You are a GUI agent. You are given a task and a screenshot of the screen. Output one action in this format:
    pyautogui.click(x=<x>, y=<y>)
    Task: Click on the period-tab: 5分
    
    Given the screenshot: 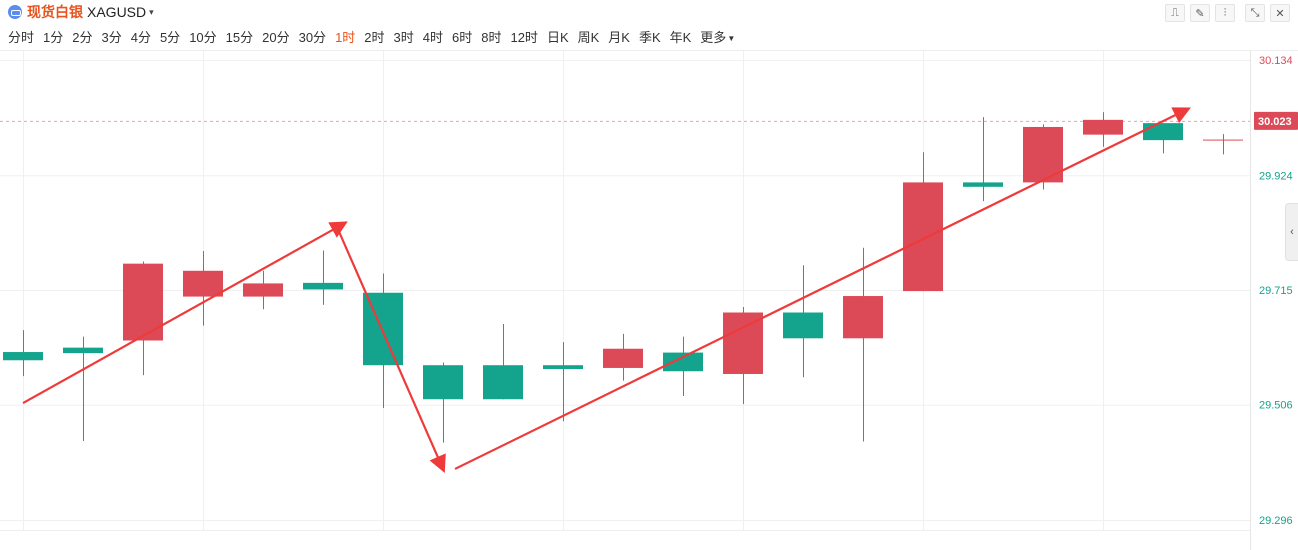 What is the action you would take?
    pyautogui.click(x=170, y=37)
    